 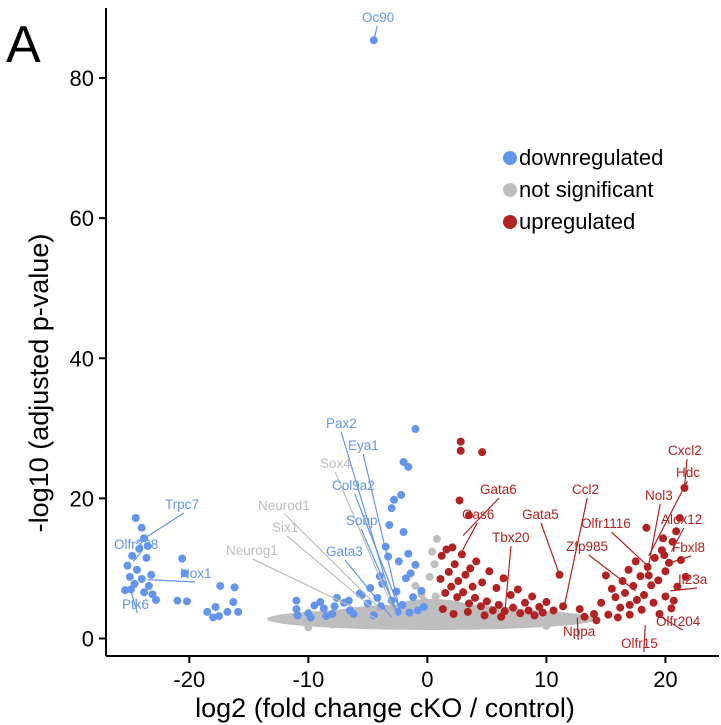 I want to click on x-tick-label: 10, so click(x=546, y=679).